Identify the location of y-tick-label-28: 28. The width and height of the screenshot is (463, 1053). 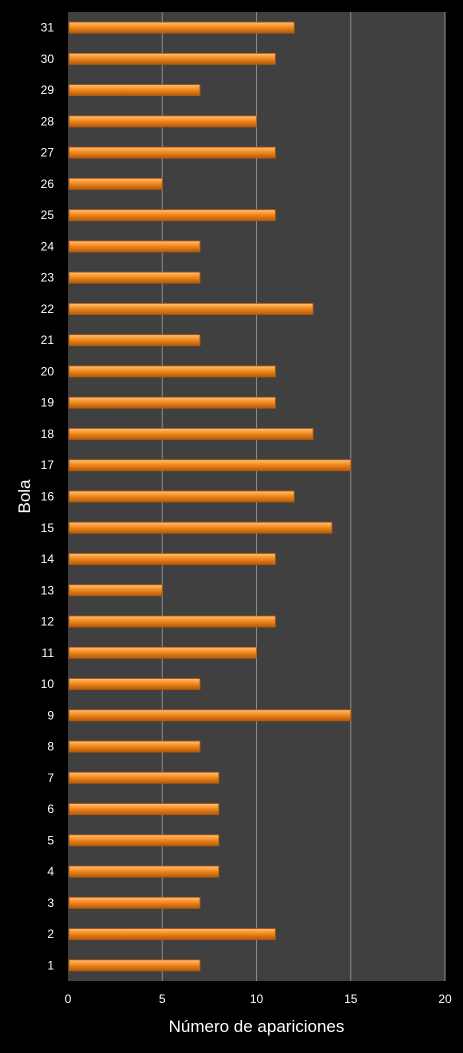
(48, 121).